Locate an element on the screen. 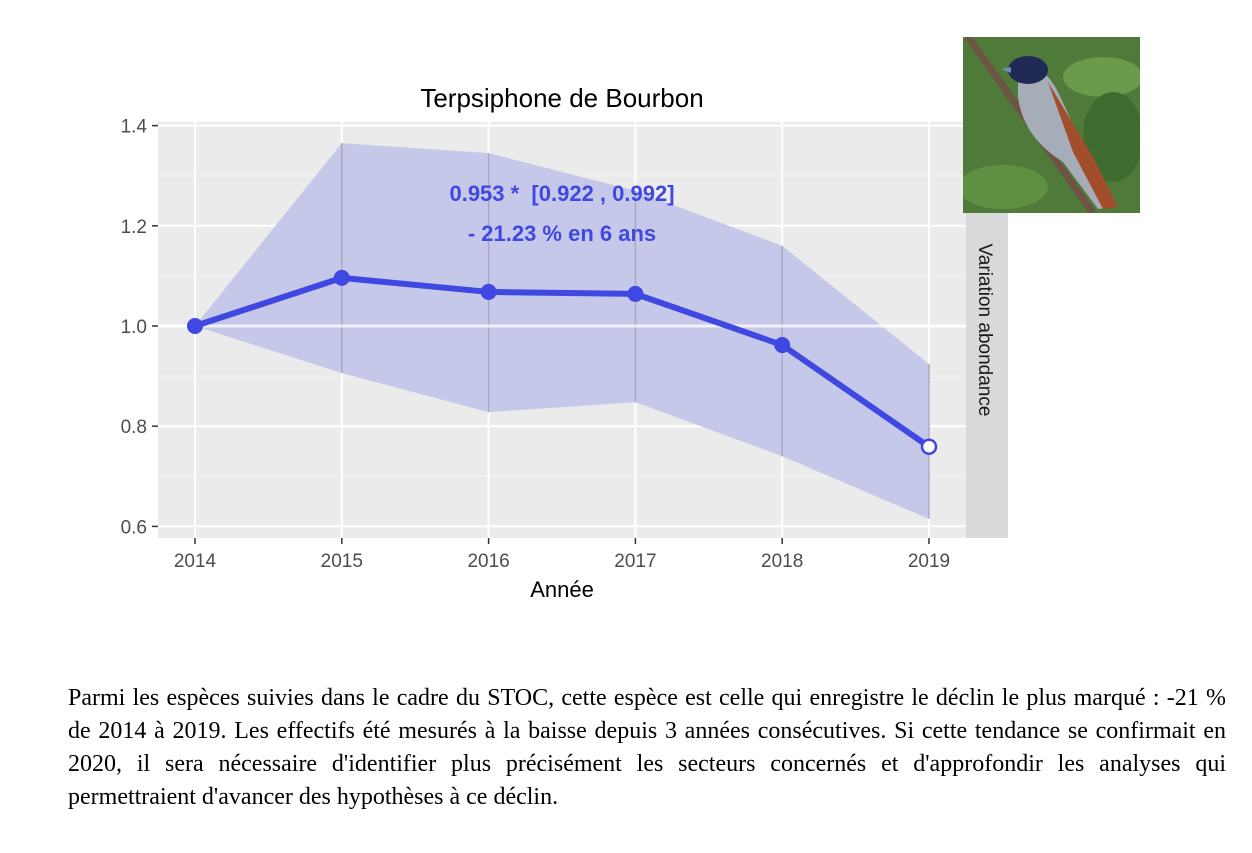  annotation-trend: 0.953 * [0.922 , 0.992] is located at coordinates (561, 193).